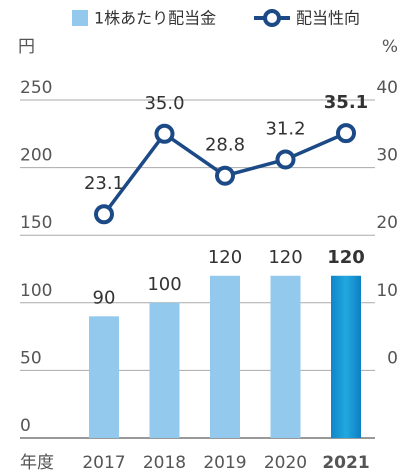  What do you see at coordinates (164, 103) in the screenshot?
I see `line-label: 35.0` at bounding box center [164, 103].